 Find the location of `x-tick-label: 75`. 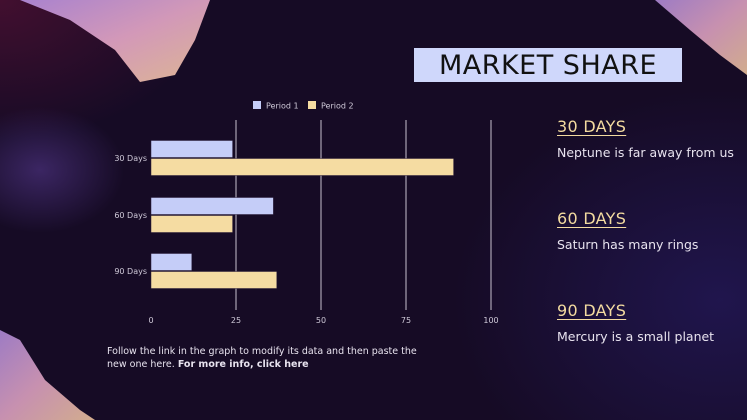

x-tick-label: 75 is located at coordinates (406, 320).